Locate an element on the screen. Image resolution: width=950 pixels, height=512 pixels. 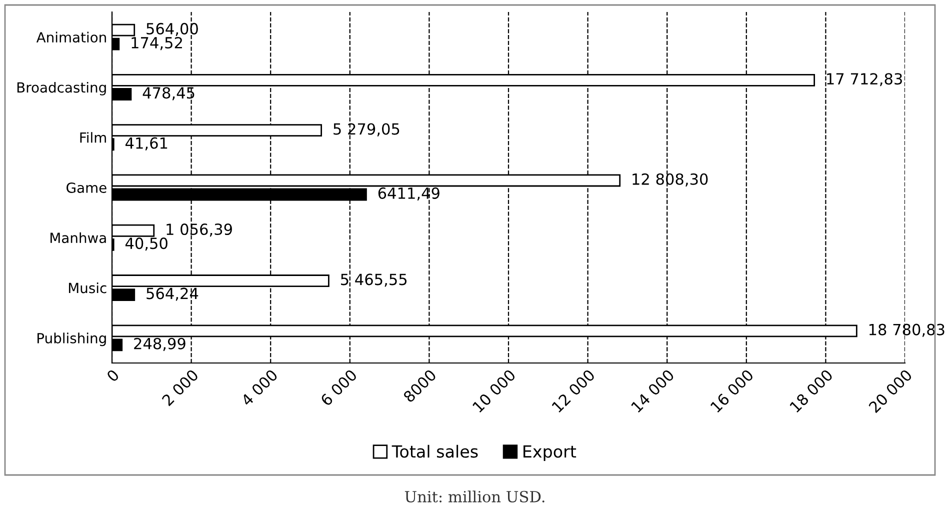
y-tick-label: Publishing is located at coordinates (72, 339).